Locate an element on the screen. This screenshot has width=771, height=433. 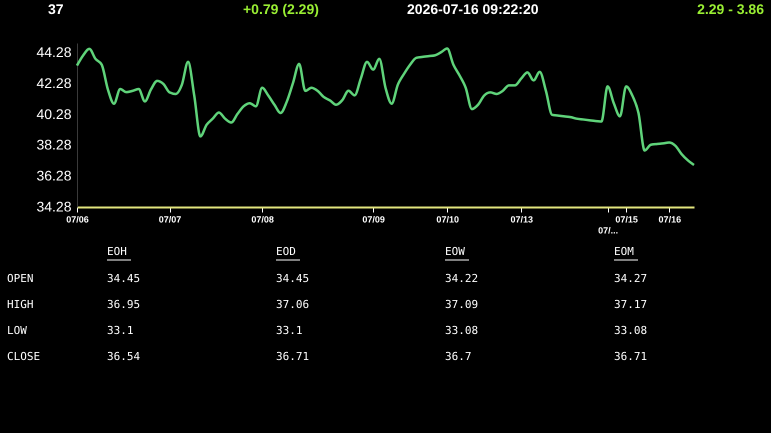
text: 37.17 is located at coordinates (631, 304).